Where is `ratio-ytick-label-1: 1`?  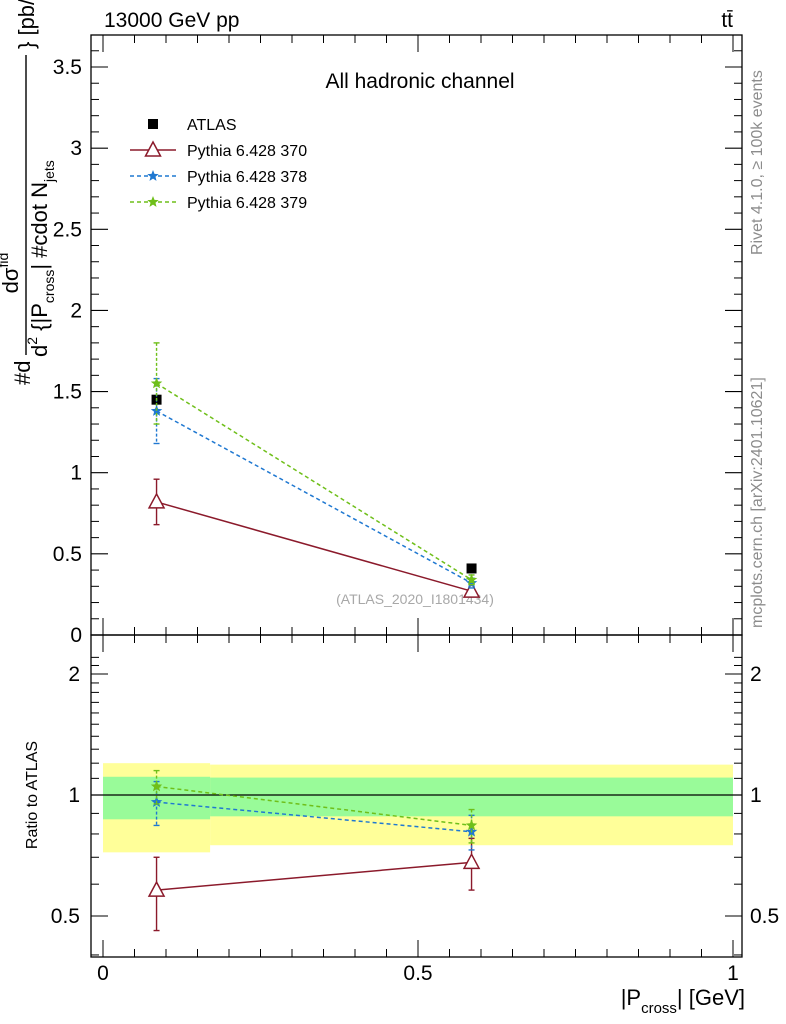
ratio-ytick-label-1: 1 is located at coordinates (74, 795).